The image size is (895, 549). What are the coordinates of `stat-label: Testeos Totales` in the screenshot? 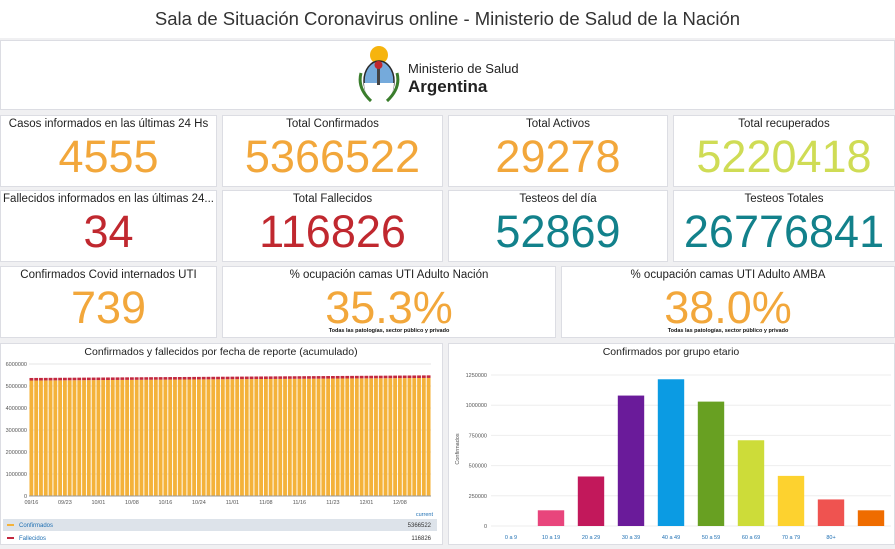 It's located at (784, 199).